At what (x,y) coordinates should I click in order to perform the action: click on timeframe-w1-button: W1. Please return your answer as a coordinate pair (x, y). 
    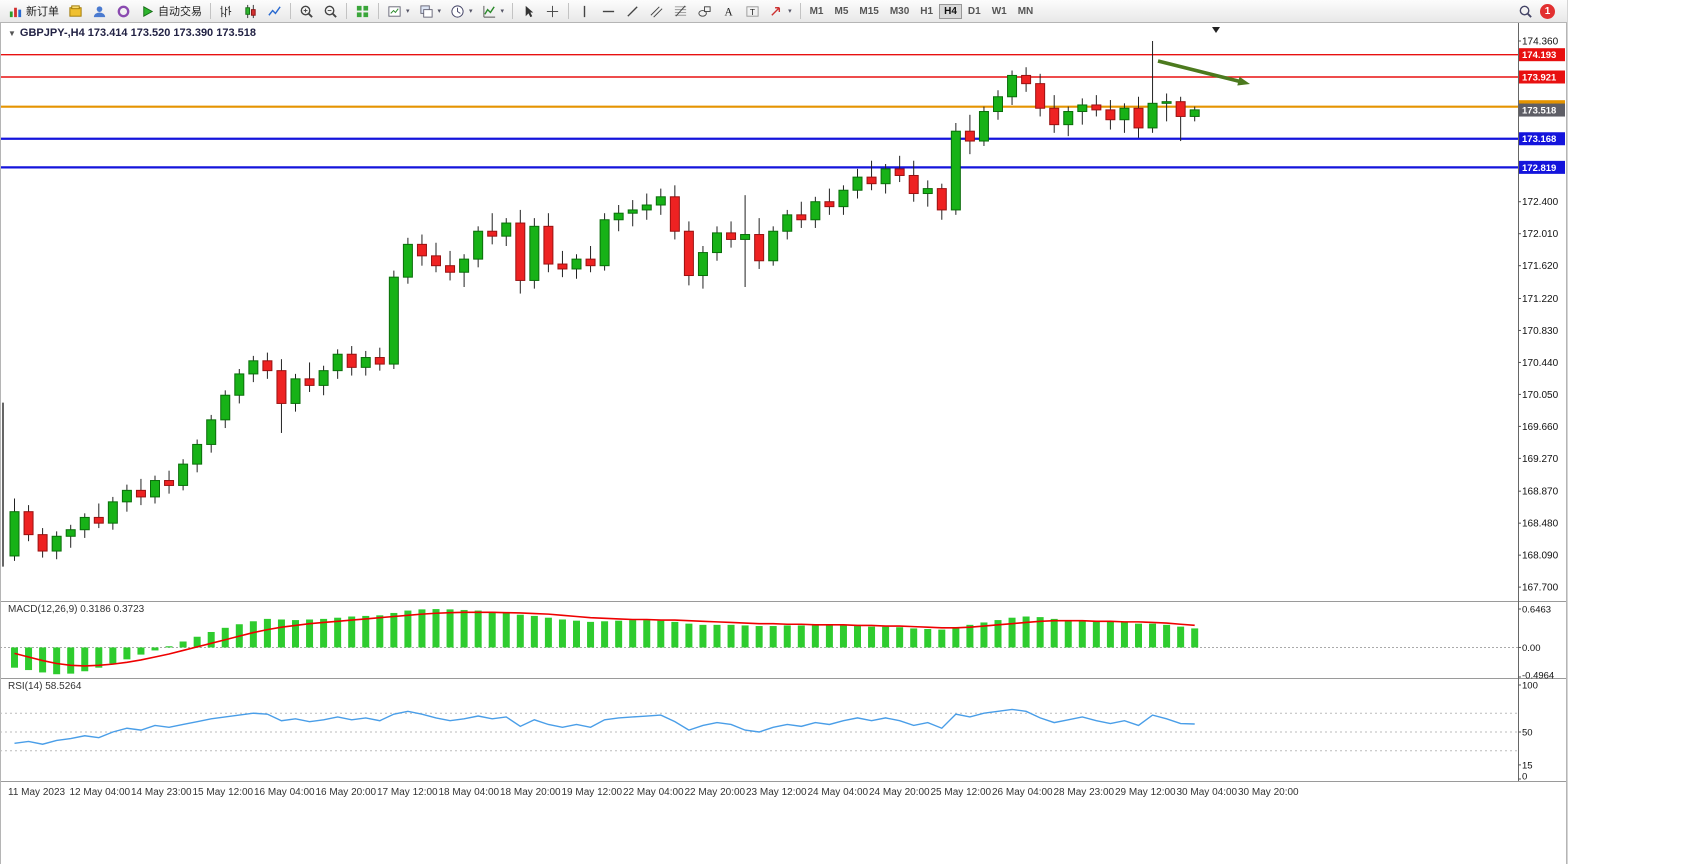
    Looking at the image, I should click on (999, 11).